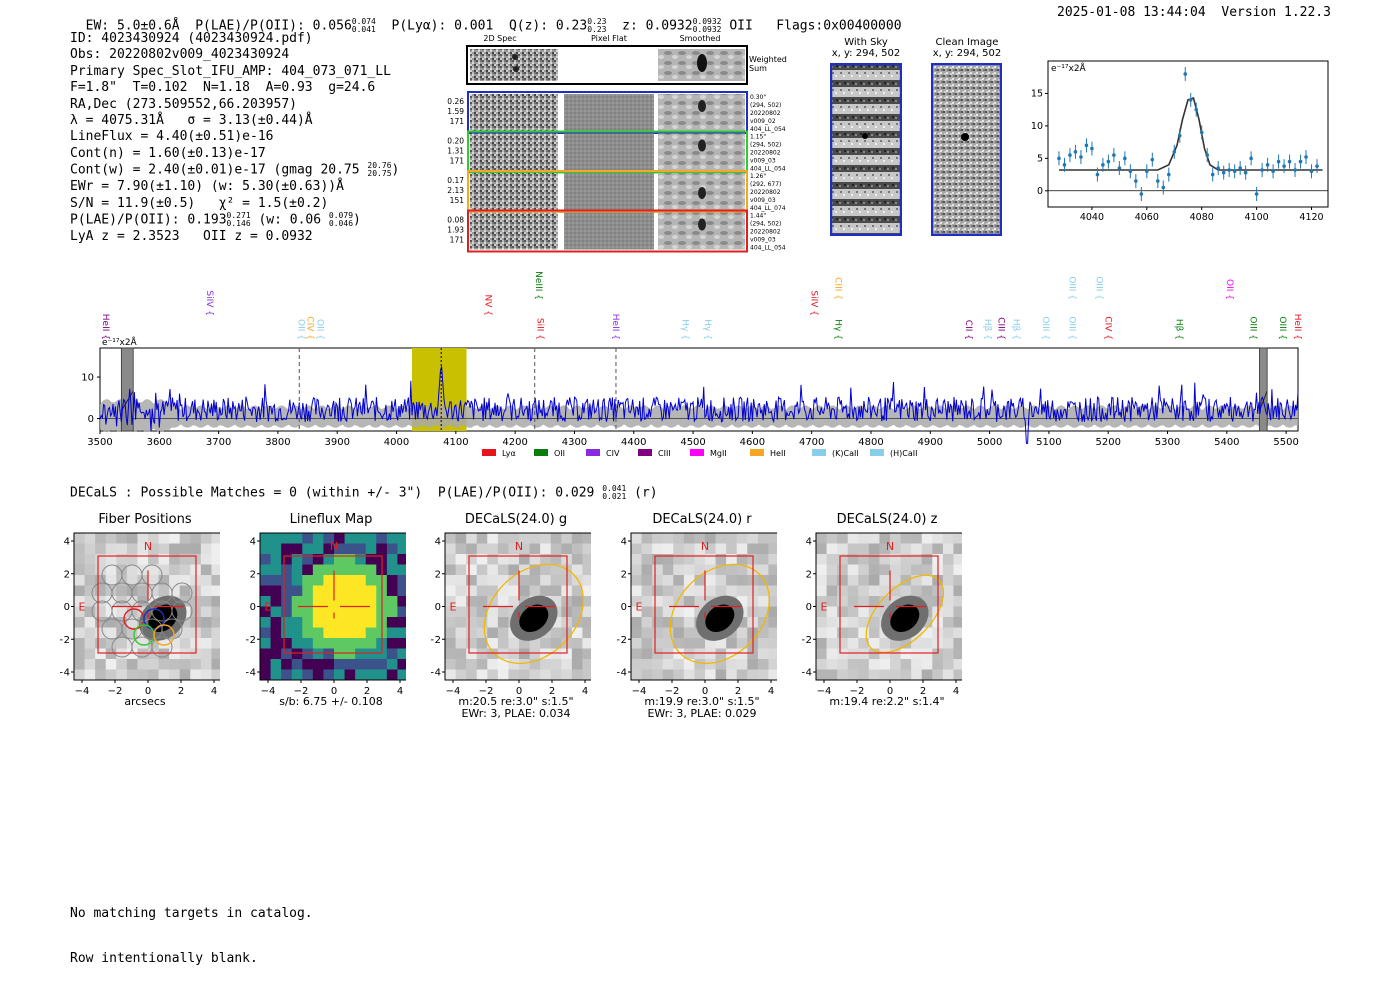  Describe the element at coordinates (145, 701) in the screenshot. I see `stamp-caption-line-1: arcsecs` at that location.